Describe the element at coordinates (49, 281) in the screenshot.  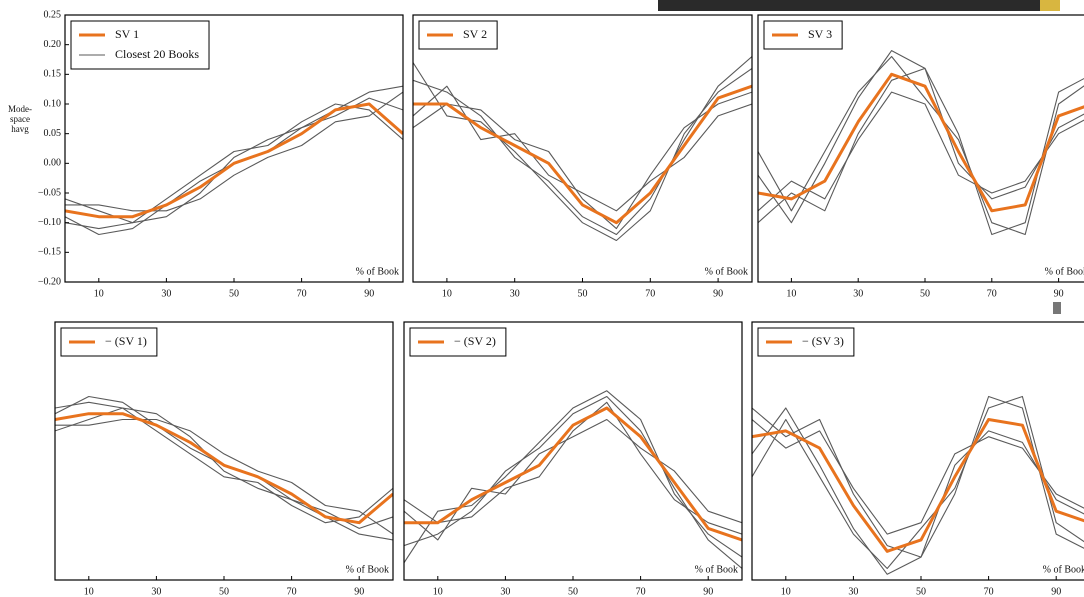
I see `y-tick-label: −0.20` at that location.